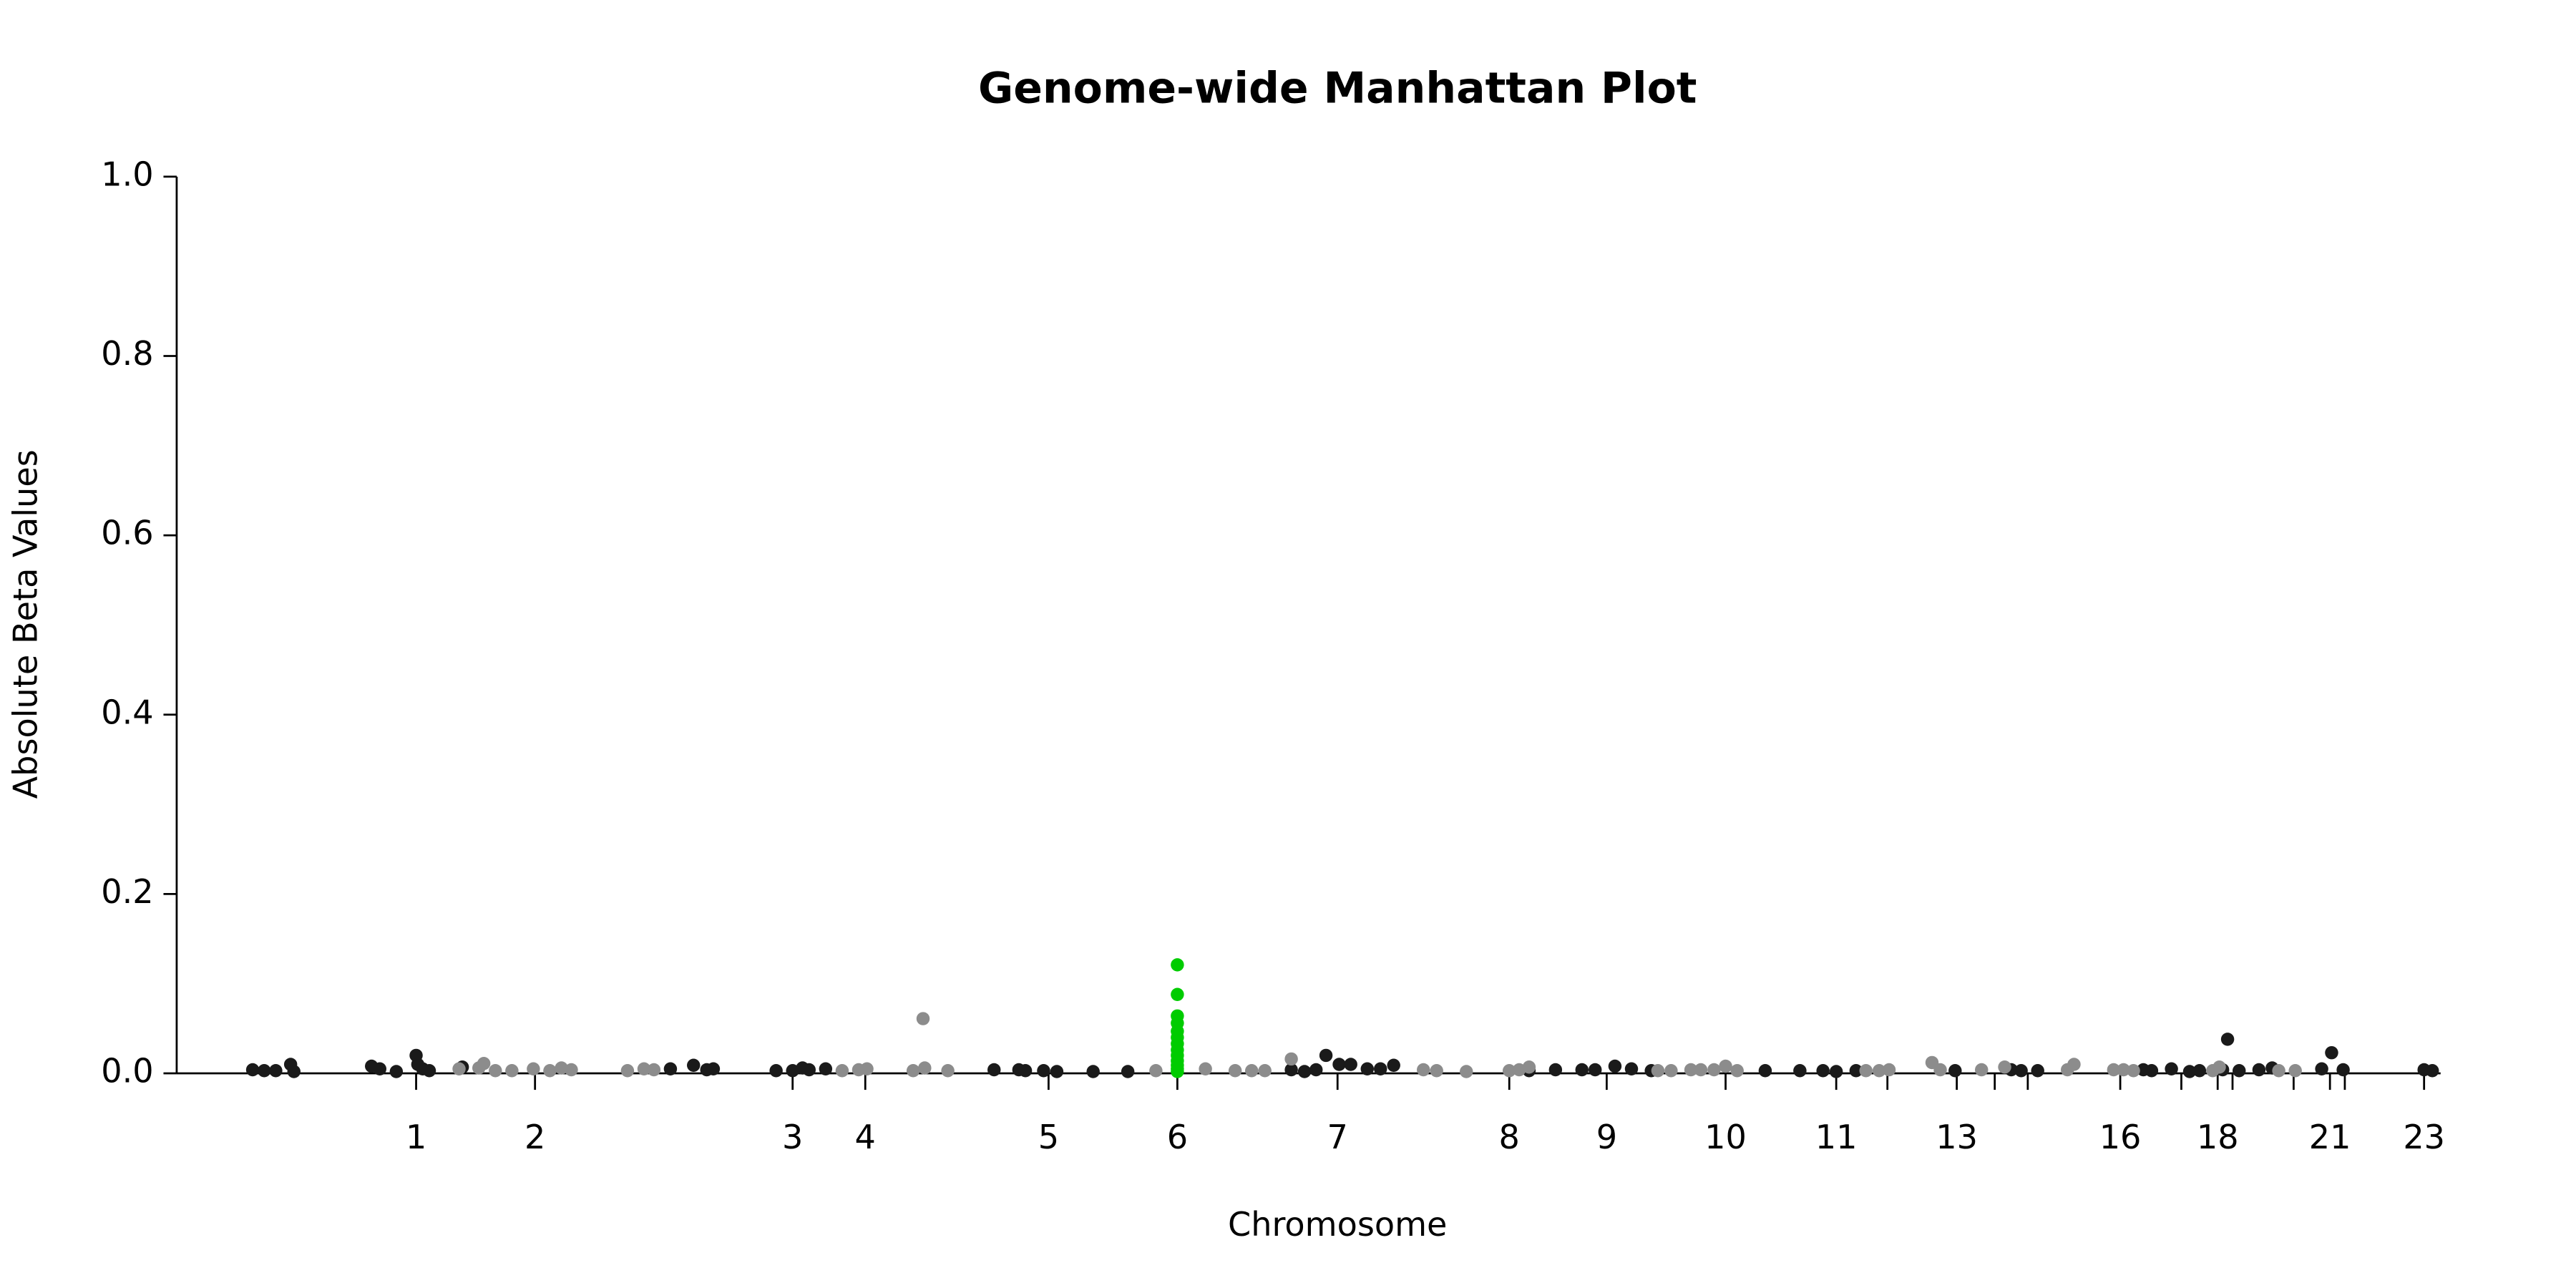 This screenshot has width=2576, height=1288. Describe the element at coordinates (127, 174) in the screenshot. I see `y-tick-label: 1.0` at that location.